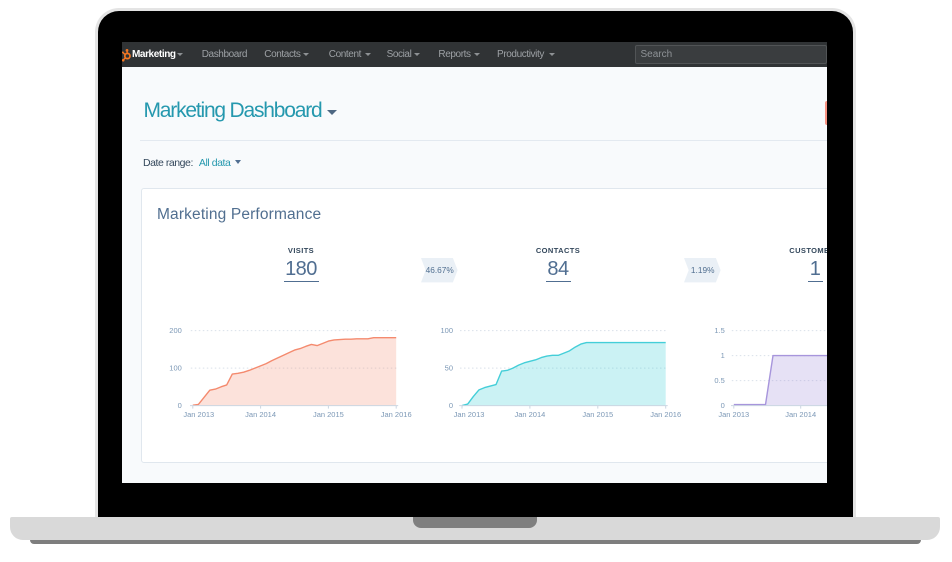  Describe the element at coordinates (722, 355) in the screenshot. I see `svg-text: 1` at that location.